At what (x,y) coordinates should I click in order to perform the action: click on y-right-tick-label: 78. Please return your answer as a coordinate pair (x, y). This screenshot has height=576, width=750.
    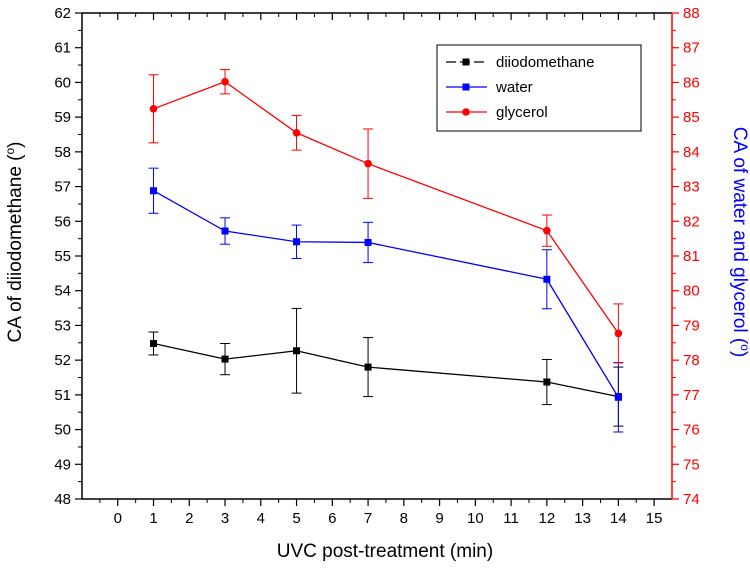
    Looking at the image, I should click on (691, 360).